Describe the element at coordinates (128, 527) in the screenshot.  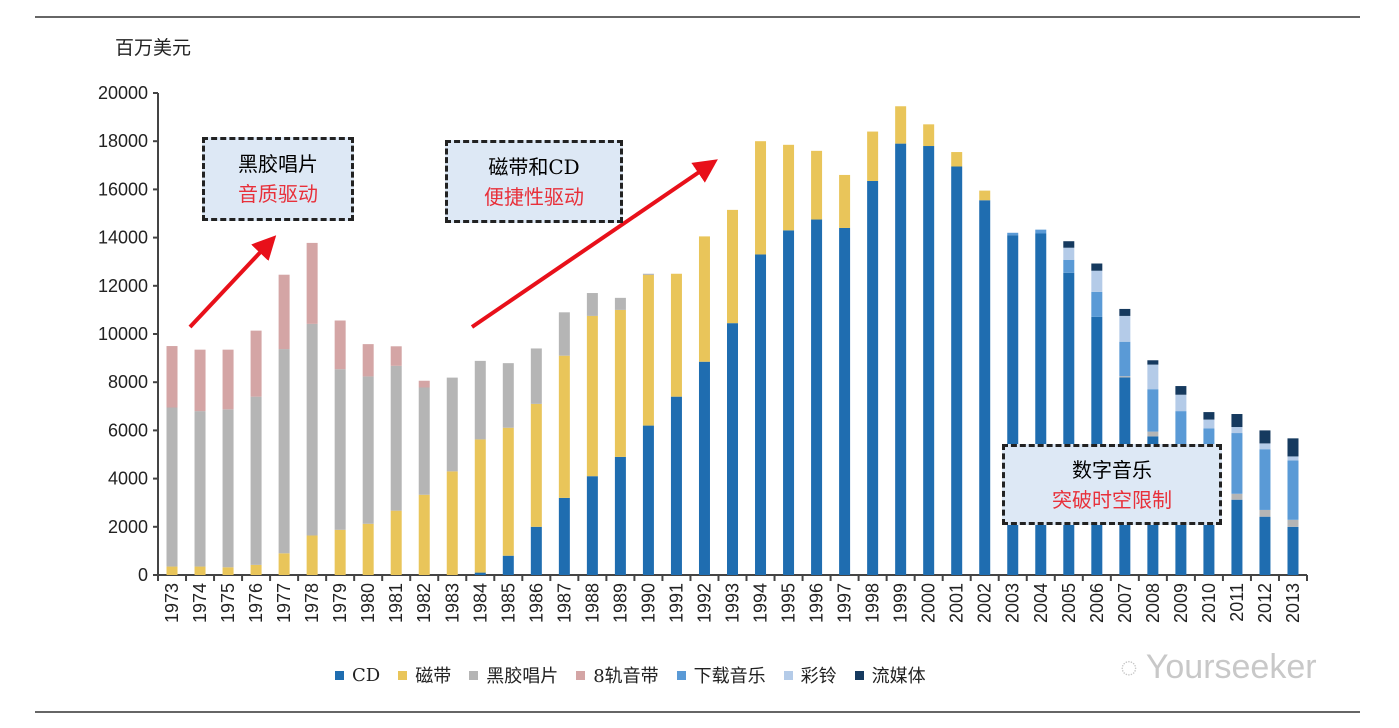
I see `y-tick-label: 2000` at that location.